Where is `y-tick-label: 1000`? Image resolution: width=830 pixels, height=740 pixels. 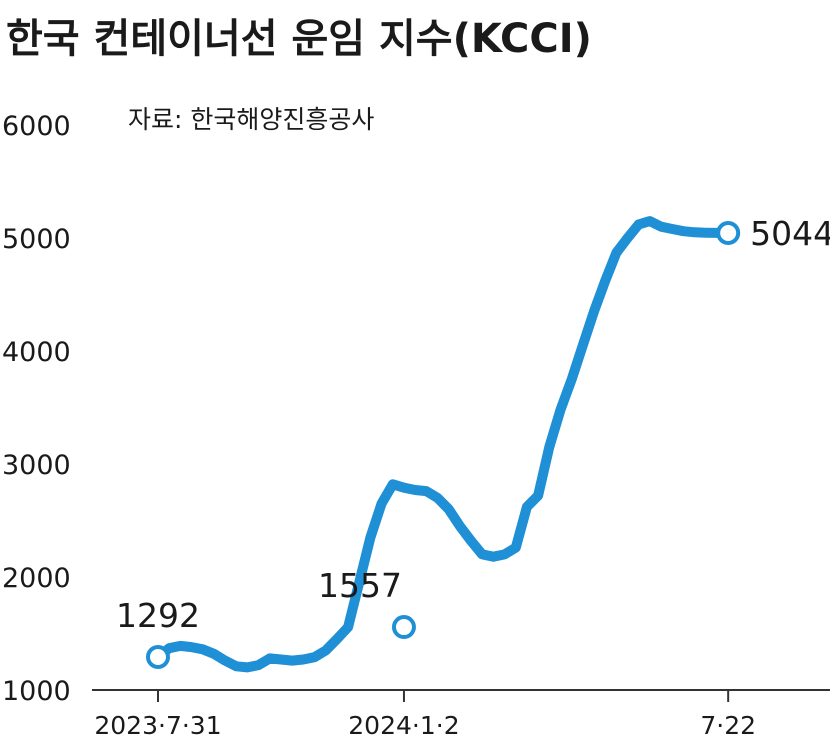 y-tick-label: 1000 is located at coordinates (36, 691).